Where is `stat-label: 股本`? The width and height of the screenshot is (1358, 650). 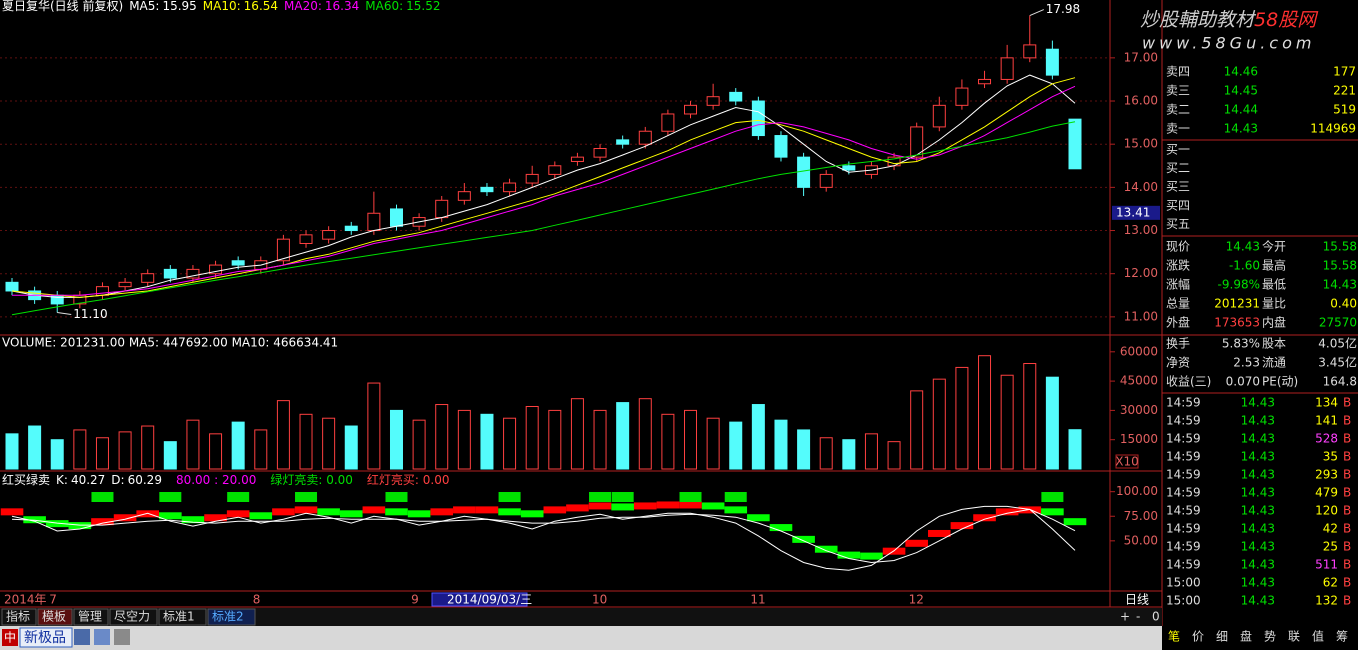
stat-label: 股本 is located at coordinates (1274, 344).